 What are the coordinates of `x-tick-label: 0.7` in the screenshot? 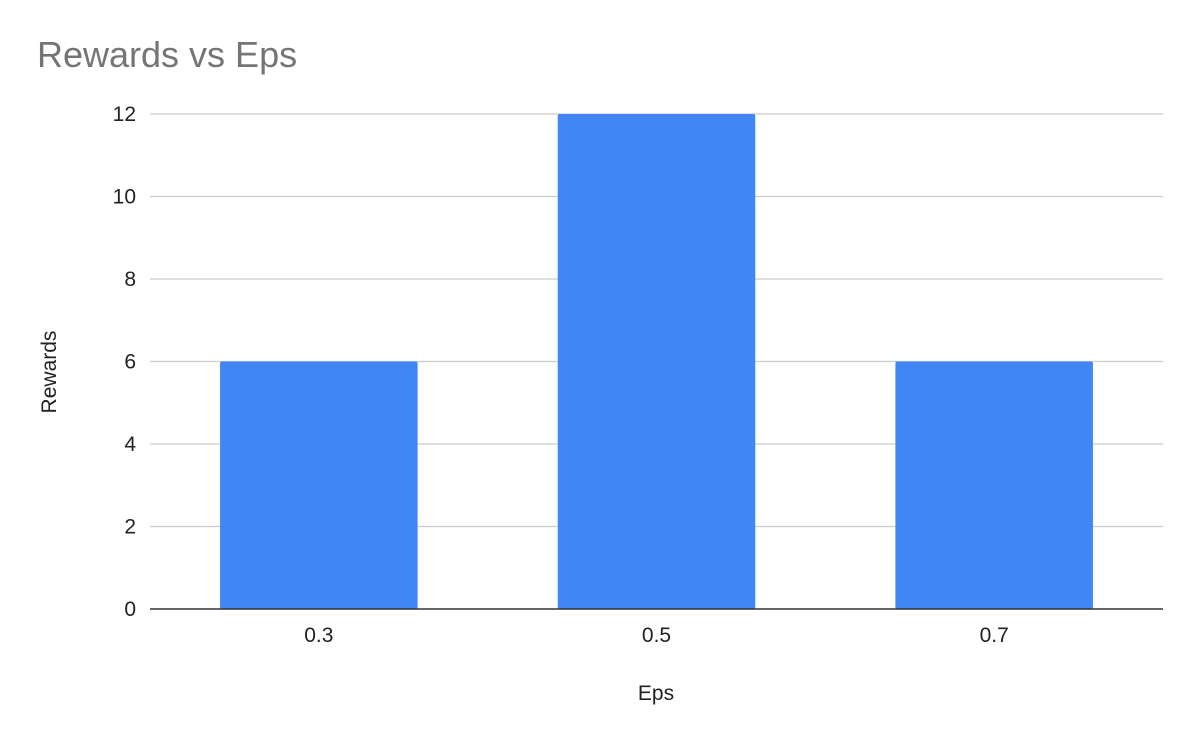 It's located at (994, 635).